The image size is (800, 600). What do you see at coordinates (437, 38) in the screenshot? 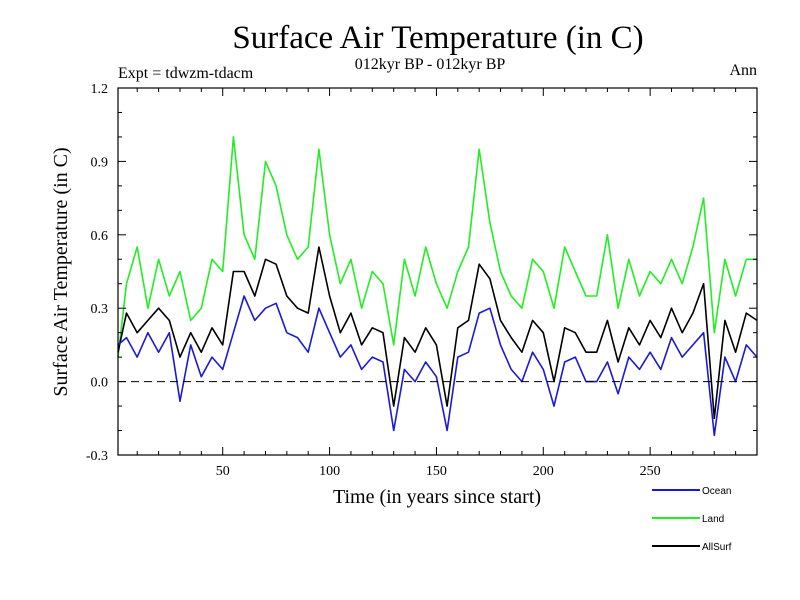
I see `chart-title: Surface Air Temperature (in C)` at bounding box center [437, 38].